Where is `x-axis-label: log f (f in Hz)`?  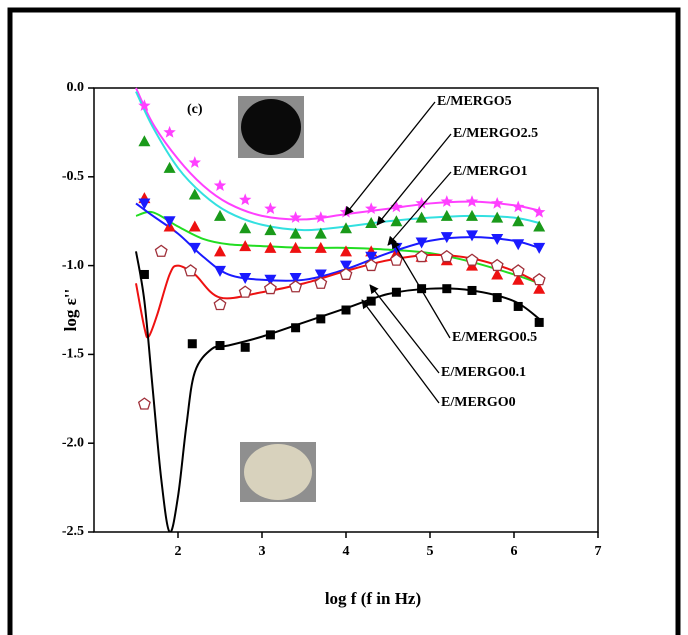
x-axis-label: log f (f in Hz) is located at coordinates (373, 598).